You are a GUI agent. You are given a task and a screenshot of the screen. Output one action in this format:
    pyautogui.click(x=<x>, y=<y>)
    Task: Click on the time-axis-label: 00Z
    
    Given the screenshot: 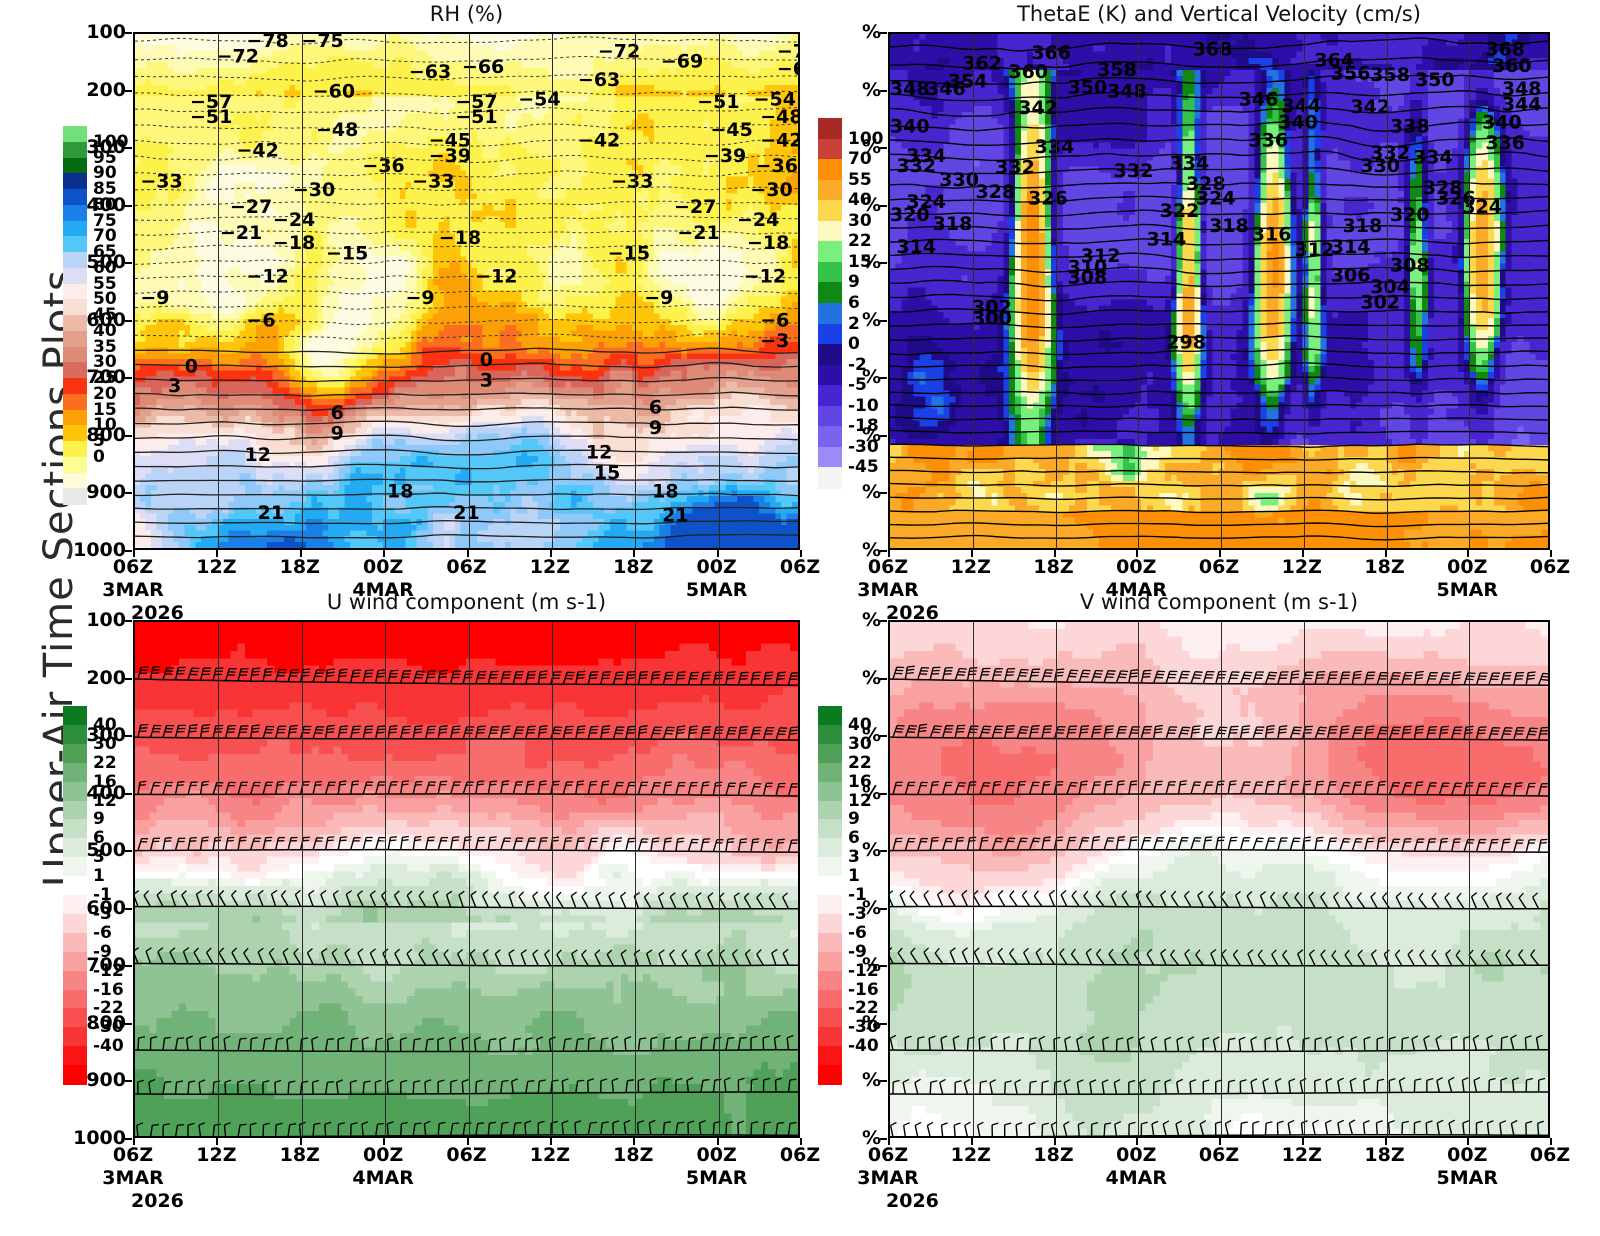 What is the action you would take?
    pyautogui.click(x=1136, y=567)
    